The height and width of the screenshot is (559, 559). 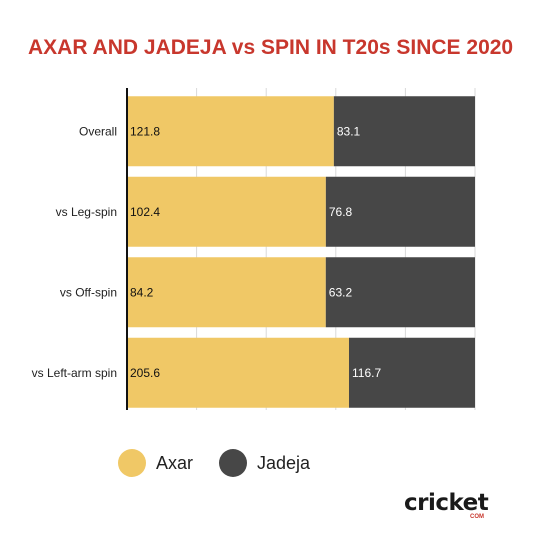 I want to click on cricket-logo: cricket COM, so click(x=452, y=508).